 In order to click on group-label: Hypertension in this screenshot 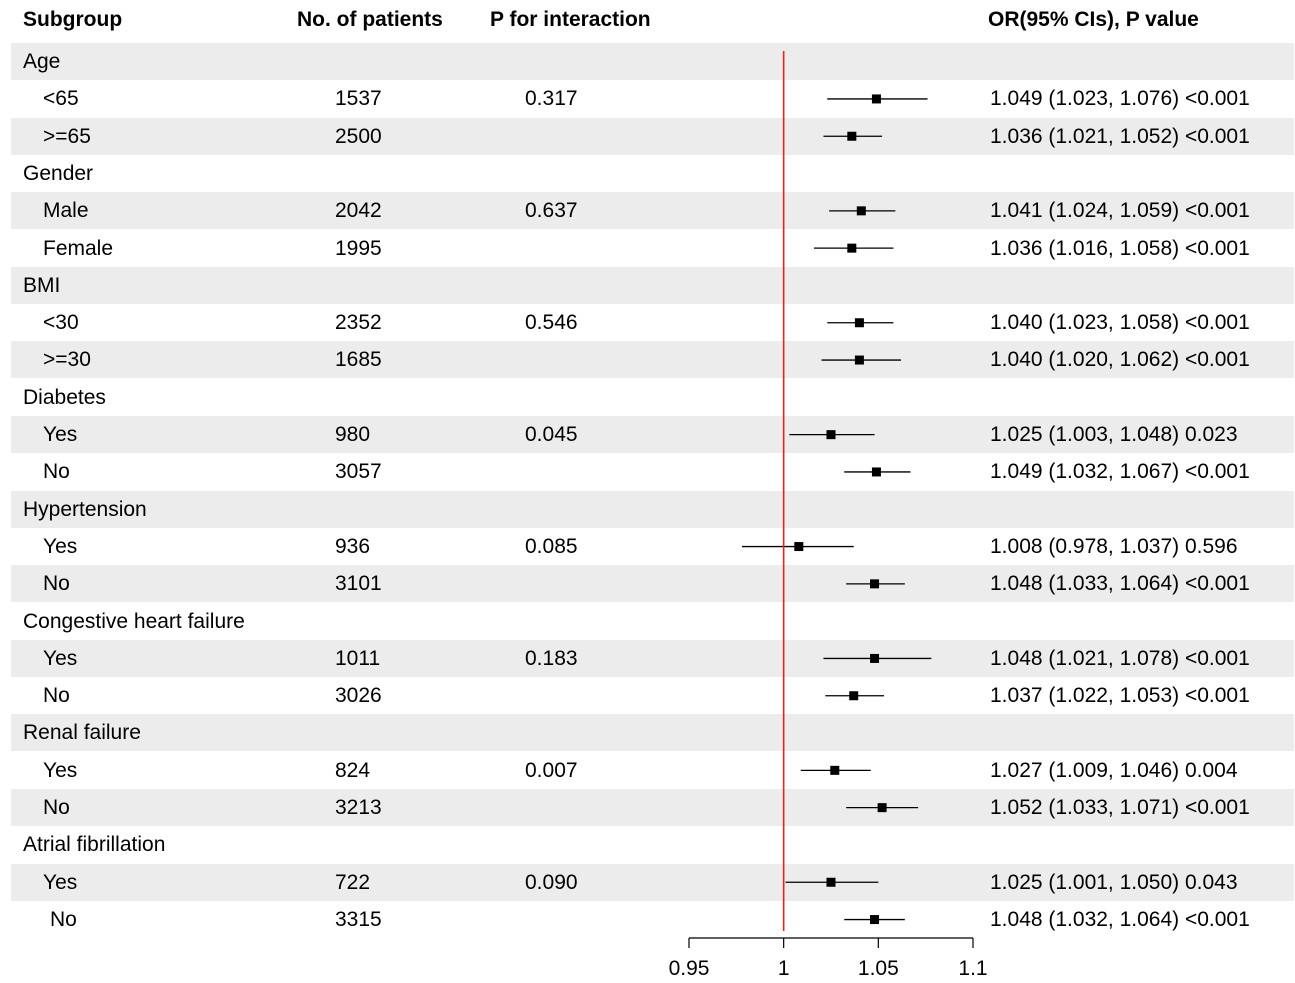, I will do `click(85, 509)`.